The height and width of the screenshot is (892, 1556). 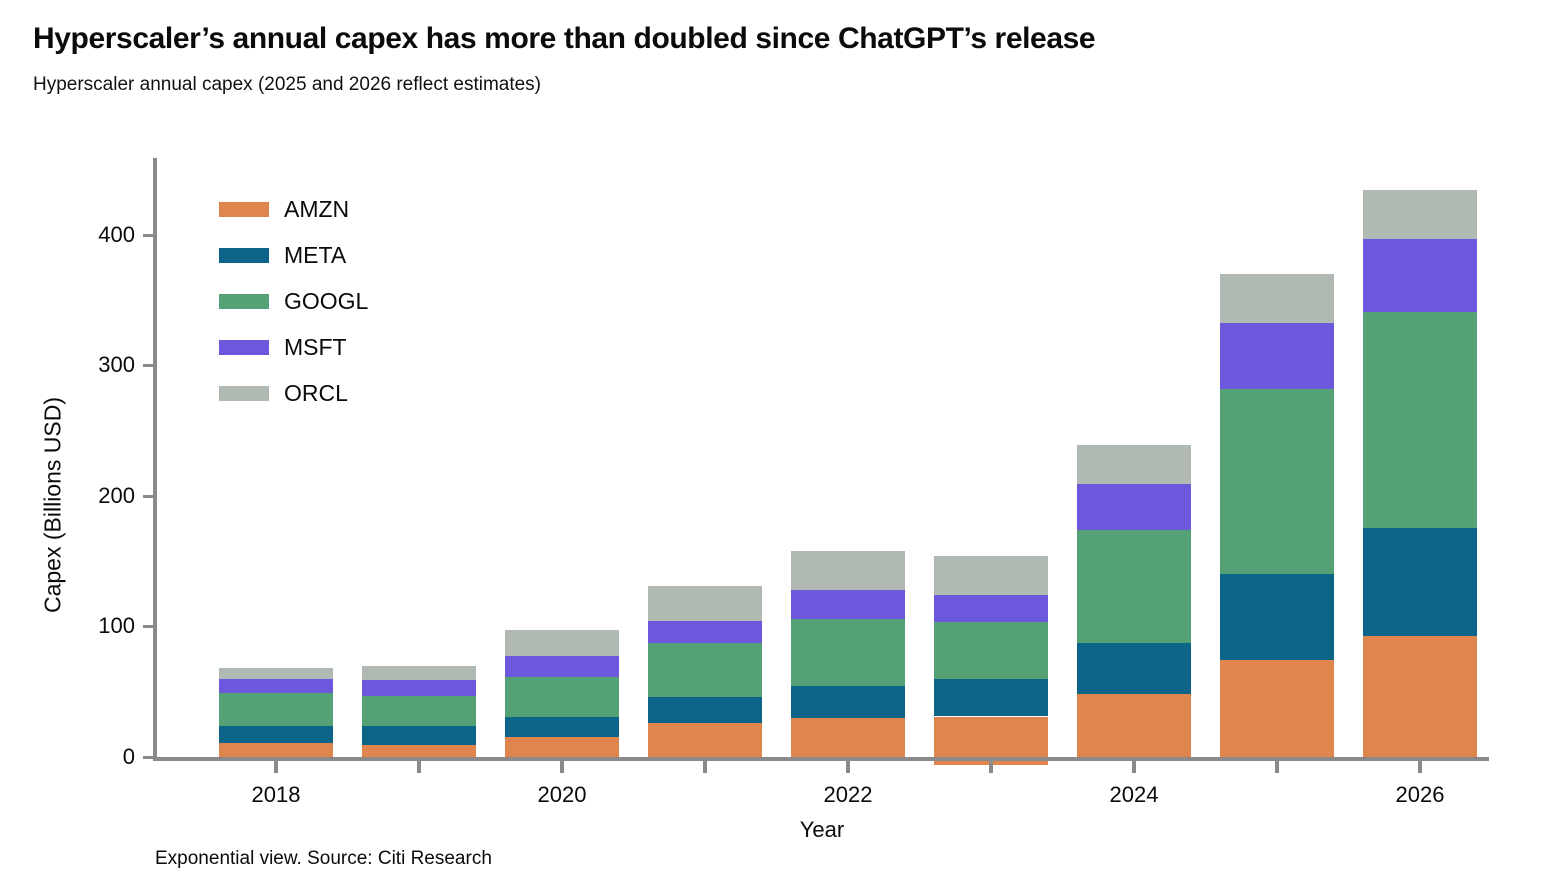 I want to click on legend-item-GOOGL: GOOGL, so click(x=293, y=301).